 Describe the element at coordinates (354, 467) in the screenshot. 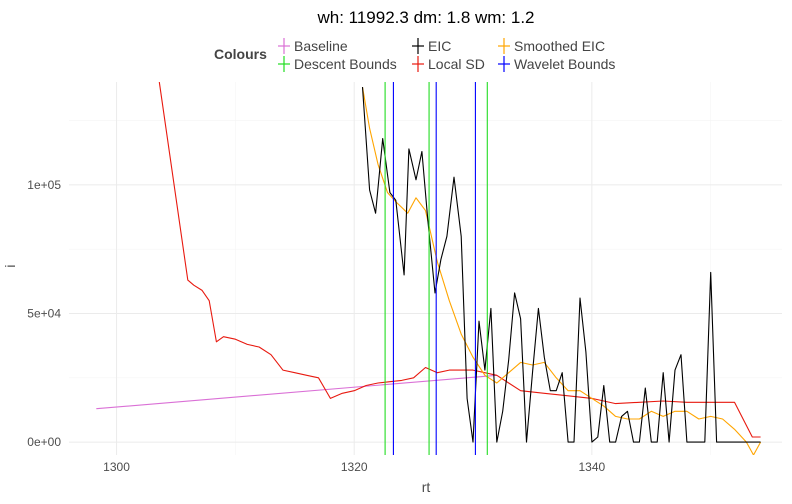

I see `x-tick-label: 1320` at that location.